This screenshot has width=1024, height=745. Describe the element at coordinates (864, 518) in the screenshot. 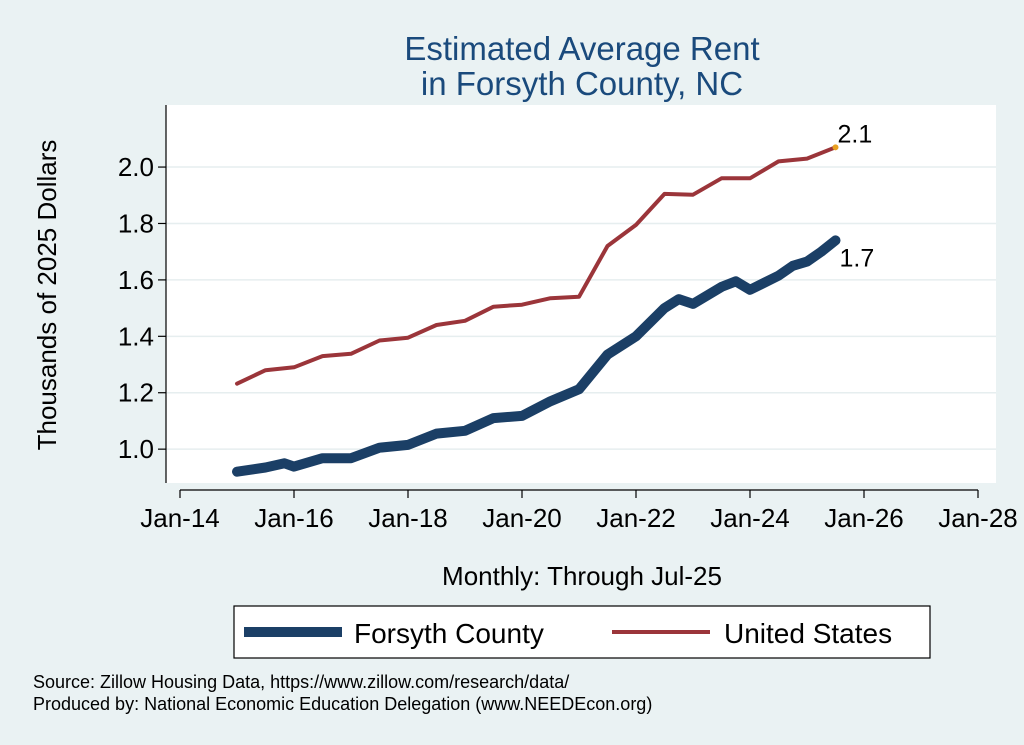

I see `x-tick-label-6: Jan-26` at that location.